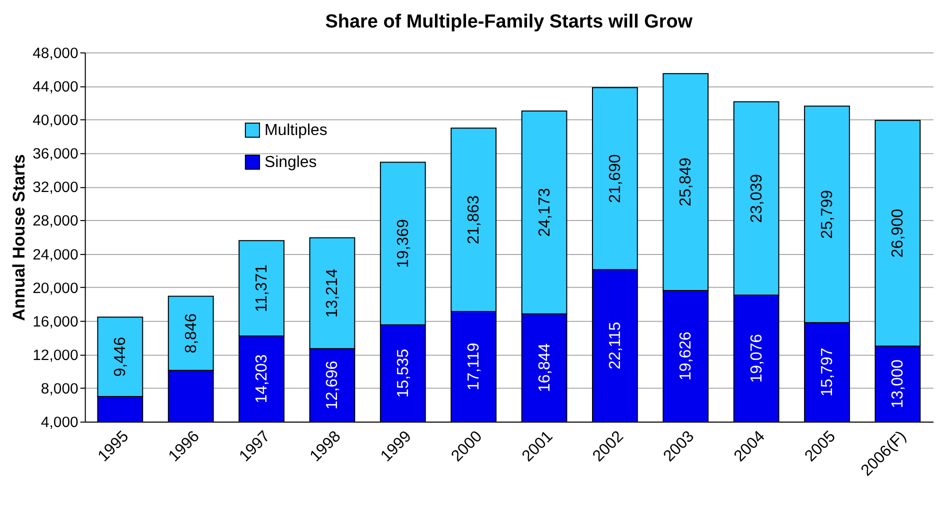 Image resolution: width=943 pixels, height=521 pixels. Describe the element at coordinates (55, 187) in the screenshot. I see `y-tick-label: 32,000` at that location.